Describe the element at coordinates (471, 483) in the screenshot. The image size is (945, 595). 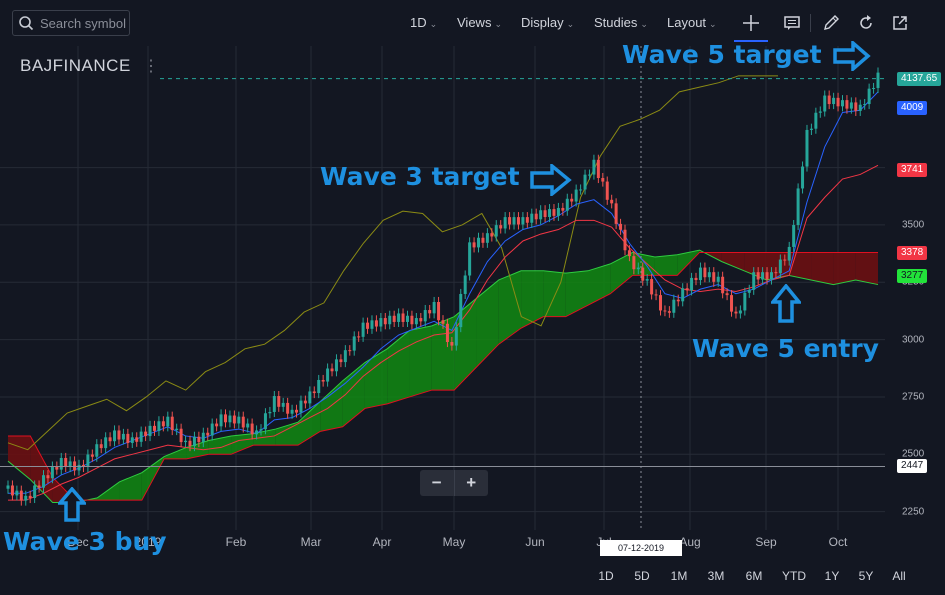
I see `zoom-in-button: +` at that location.